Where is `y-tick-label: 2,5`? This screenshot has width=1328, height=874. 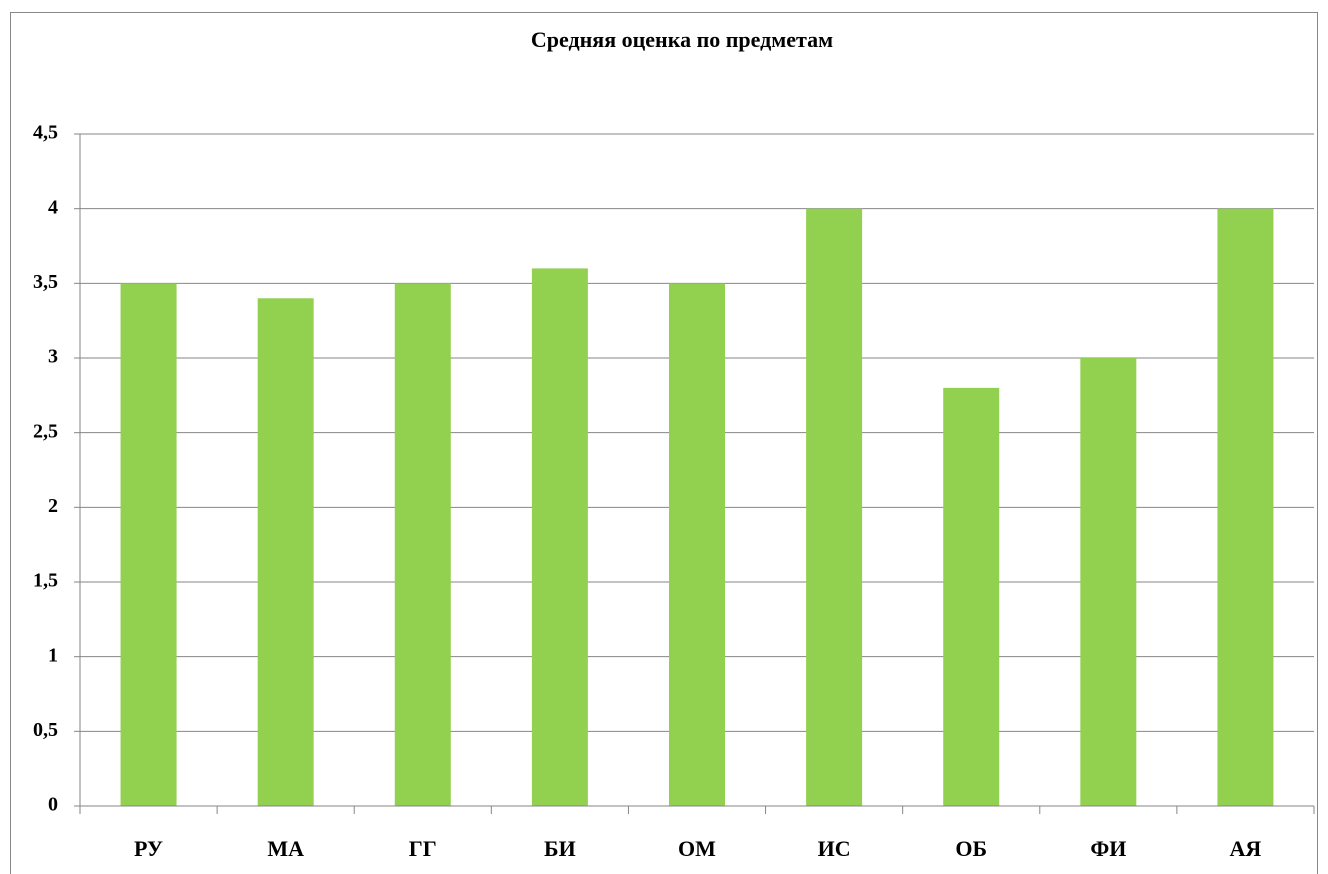
y-tick-label: 2,5 is located at coordinates (45, 431).